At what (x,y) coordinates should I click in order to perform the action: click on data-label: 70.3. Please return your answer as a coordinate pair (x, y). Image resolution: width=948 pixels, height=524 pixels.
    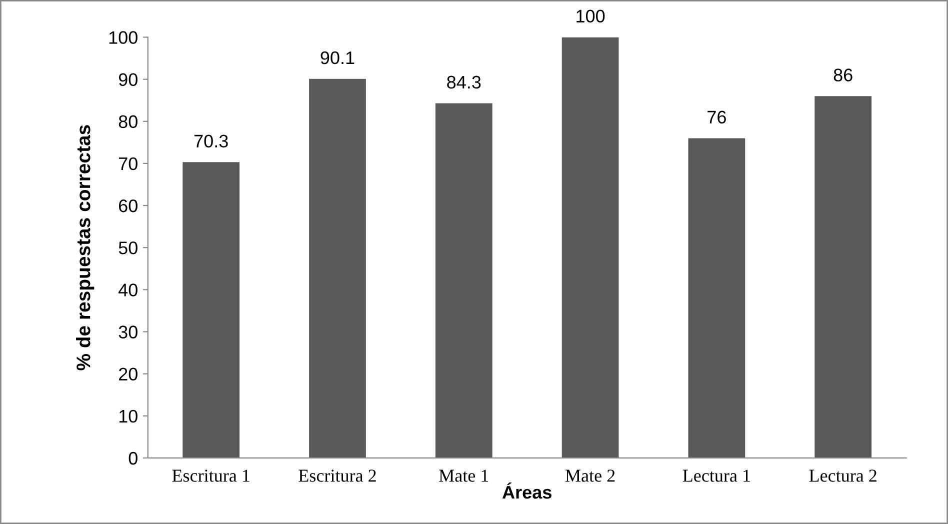
    Looking at the image, I should click on (211, 141).